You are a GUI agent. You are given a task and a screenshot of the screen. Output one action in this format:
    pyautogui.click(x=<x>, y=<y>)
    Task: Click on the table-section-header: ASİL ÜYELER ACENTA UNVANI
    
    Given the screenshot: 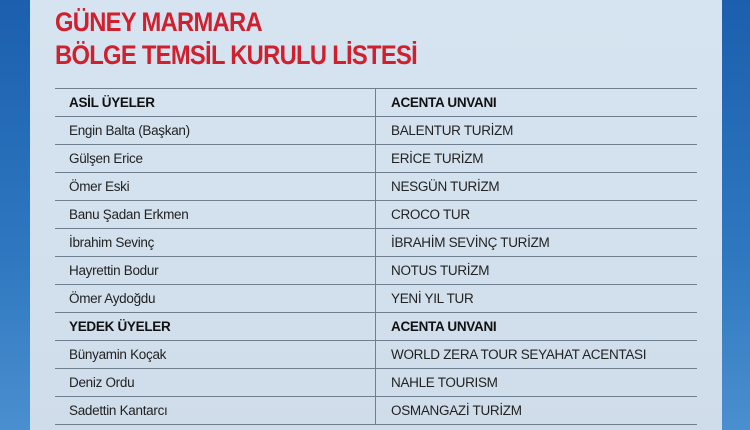 What is the action you would take?
    pyautogui.click(x=376, y=102)
    